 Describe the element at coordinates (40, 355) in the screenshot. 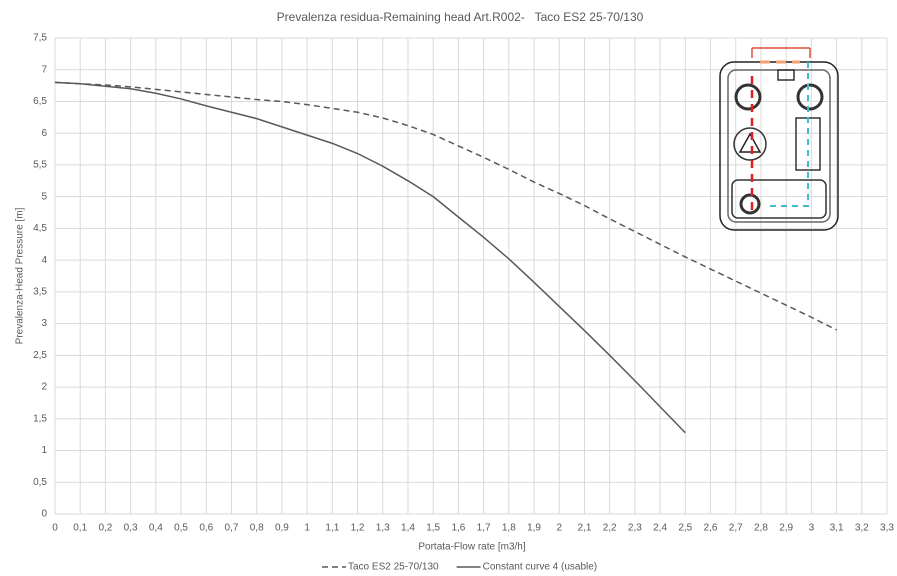

I see `y-tick-label: 2,5` at that location.